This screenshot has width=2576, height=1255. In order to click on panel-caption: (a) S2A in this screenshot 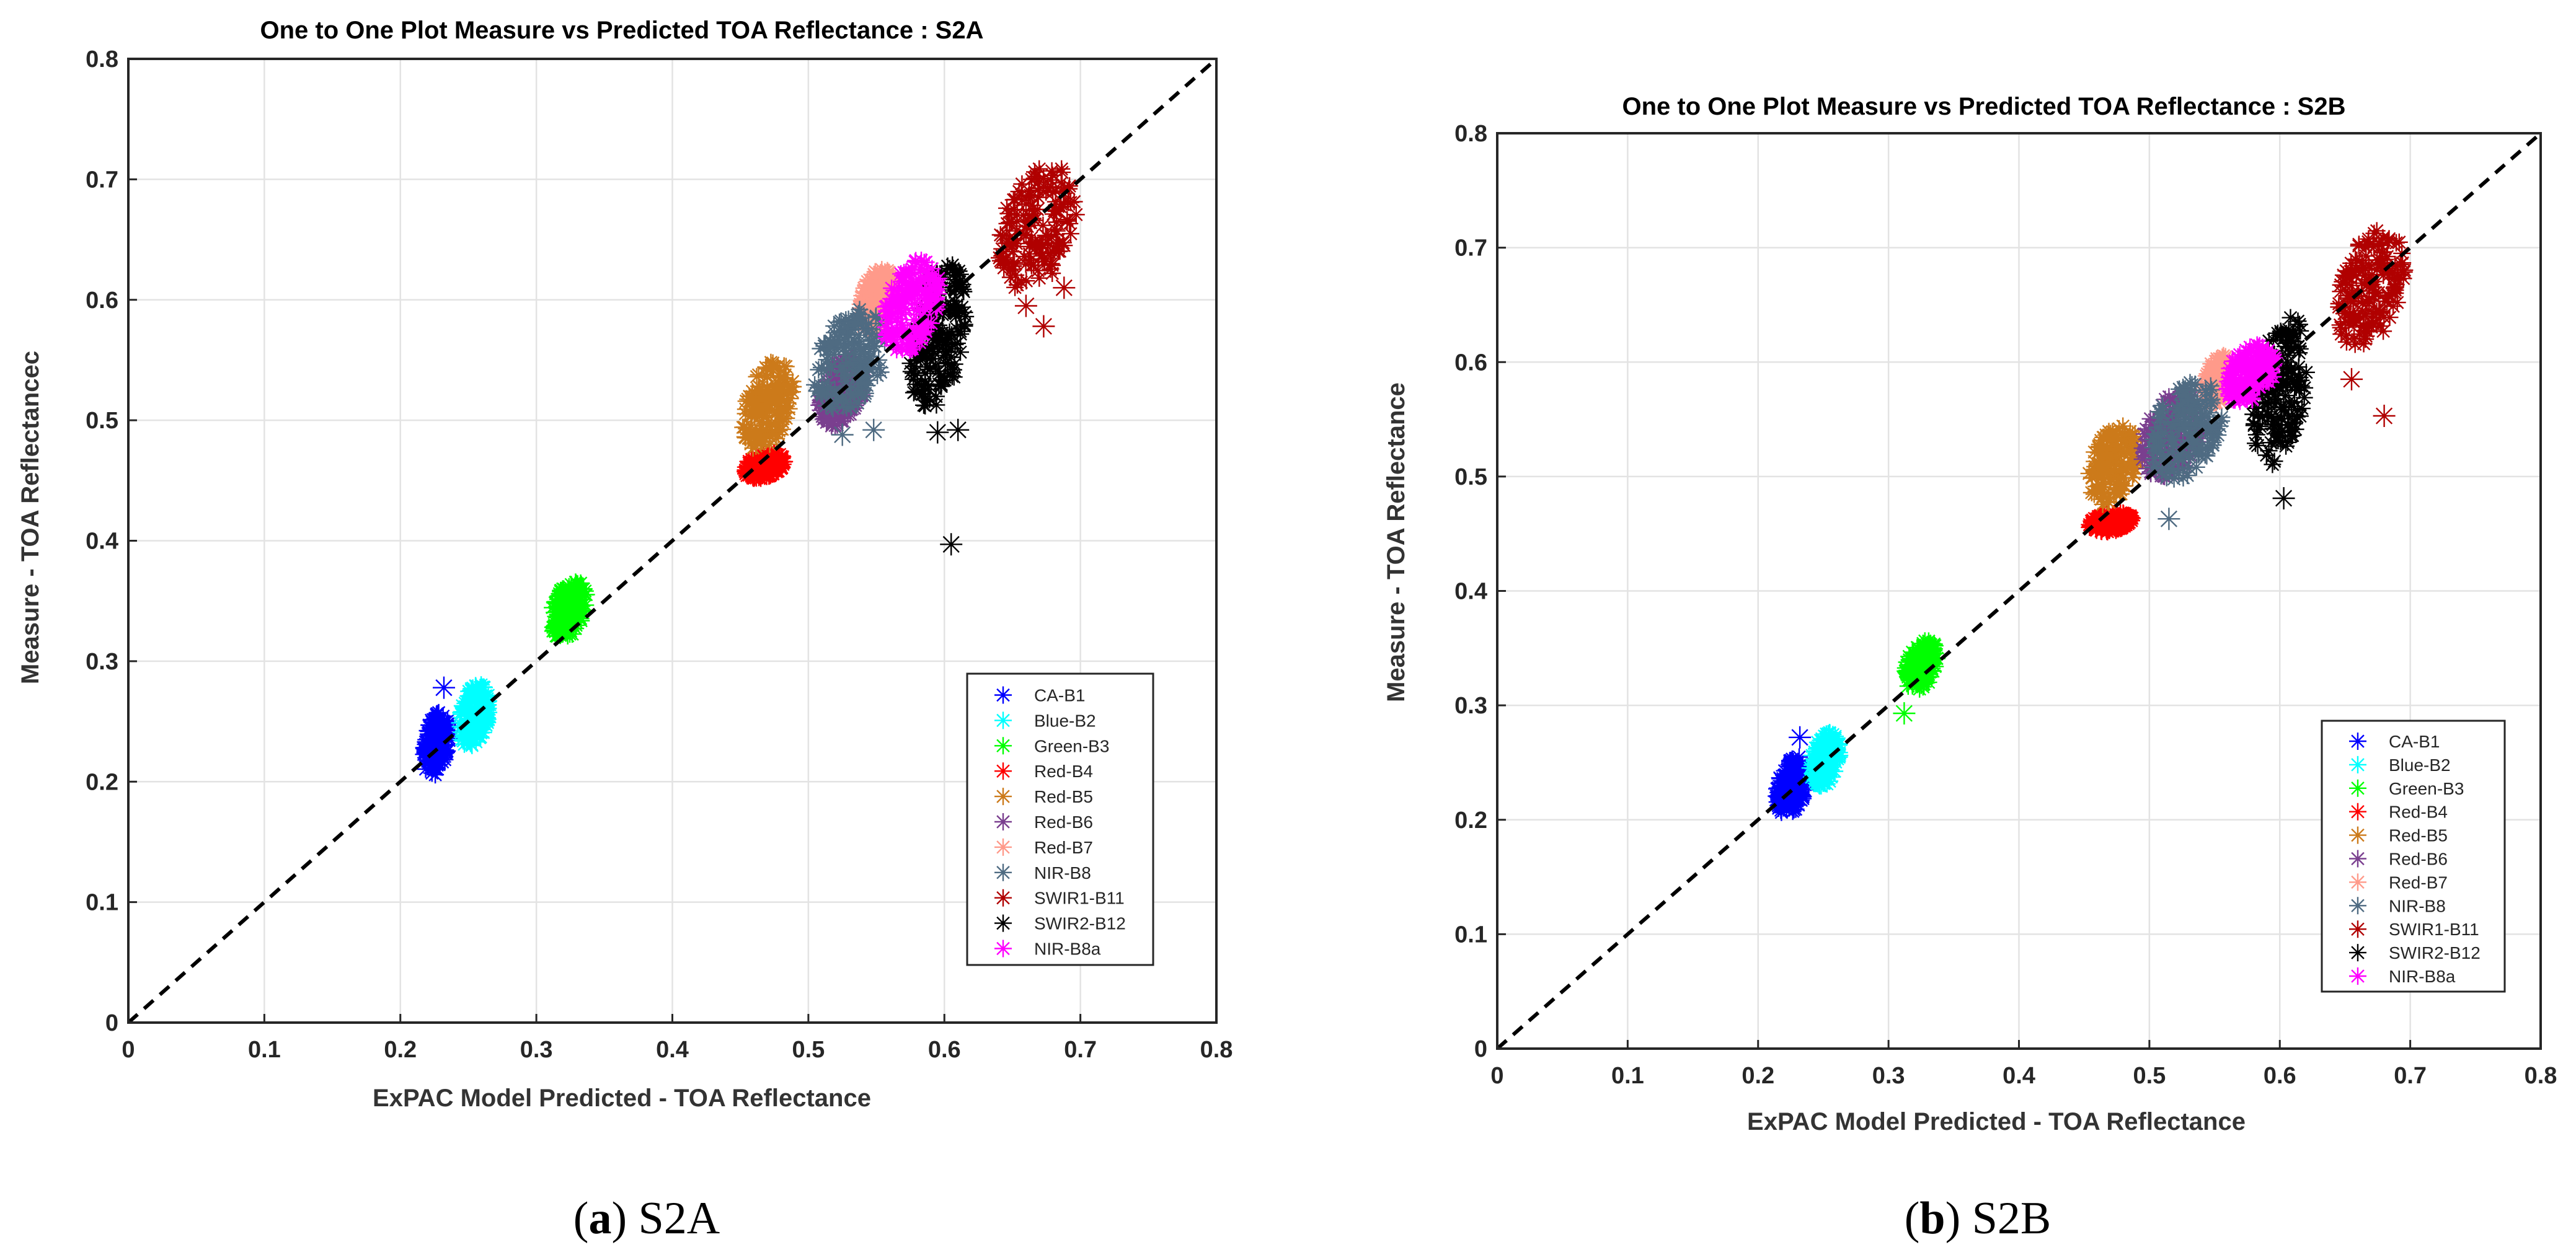, I will do `click(647, 1218)`.